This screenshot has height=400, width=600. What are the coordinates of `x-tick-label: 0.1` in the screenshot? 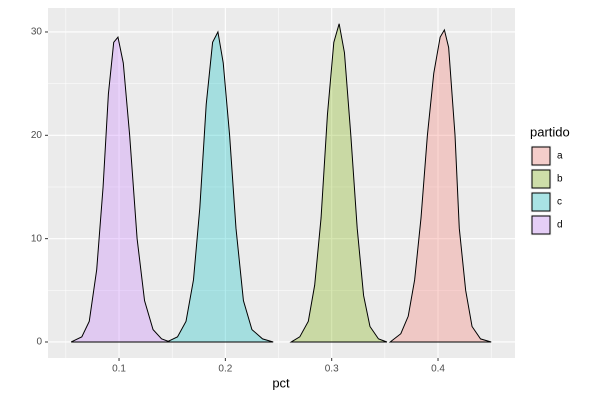 It's located at (119, 369).